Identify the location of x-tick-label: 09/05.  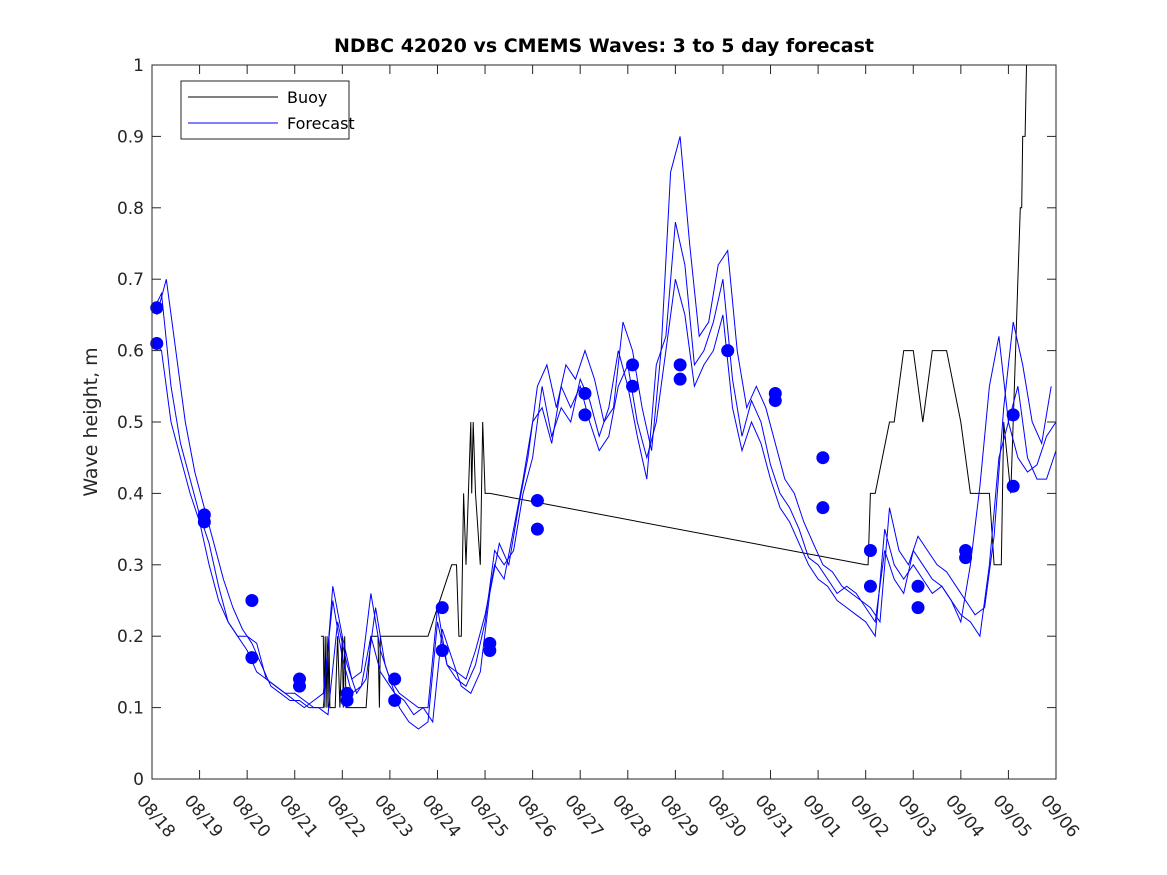
(1012, 816).